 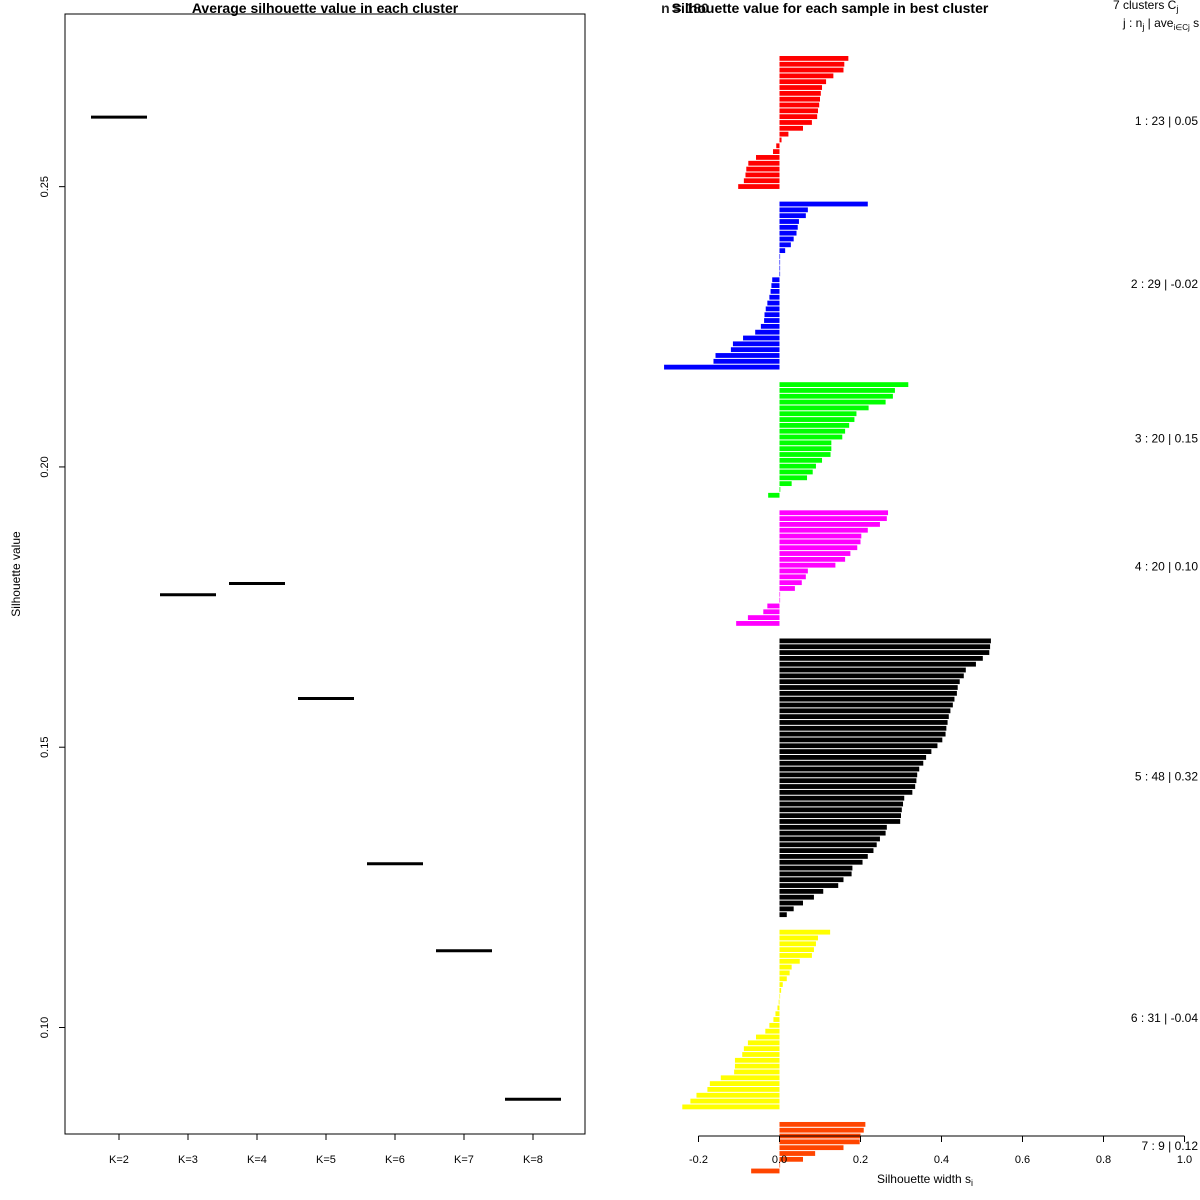 What do you see at coordinates (326, 1150) in the screenshot?
I see `left-x-axis: K=2 K=3 K=4 K=5 K=6 K=7 K=8` at bounding box center [326, 1150].